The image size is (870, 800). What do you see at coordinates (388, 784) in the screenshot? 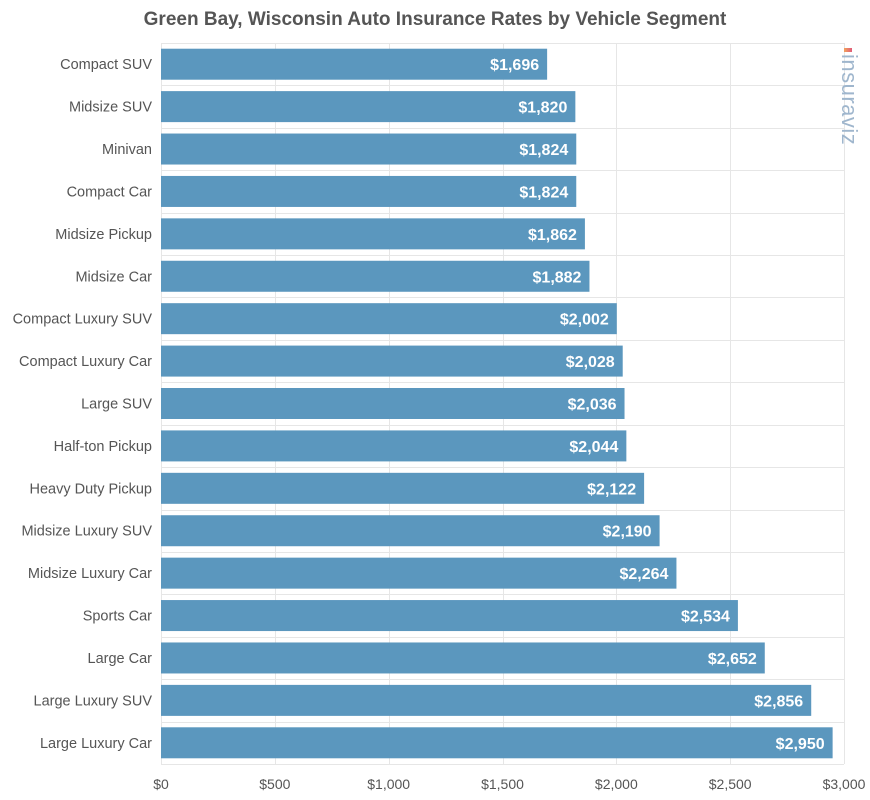
I see `x-tick-label: $1,000` at bounding box center [388, 784].